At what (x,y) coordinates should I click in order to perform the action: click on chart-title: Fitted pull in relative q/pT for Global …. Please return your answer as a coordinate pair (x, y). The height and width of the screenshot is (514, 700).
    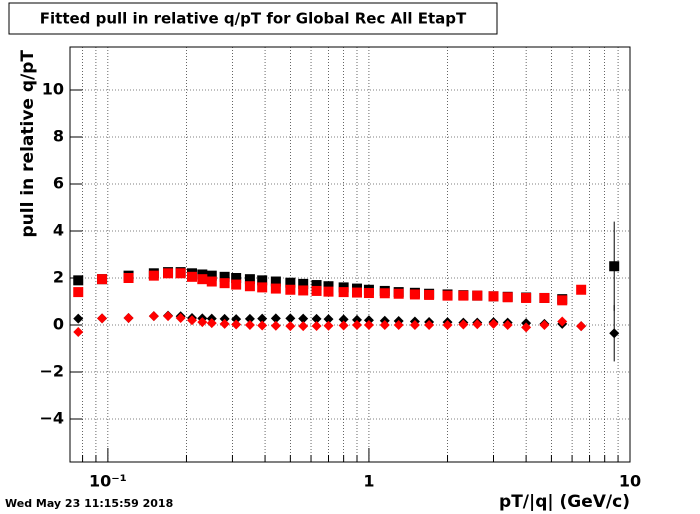
    Looking at the image, I should click on (253, 19).